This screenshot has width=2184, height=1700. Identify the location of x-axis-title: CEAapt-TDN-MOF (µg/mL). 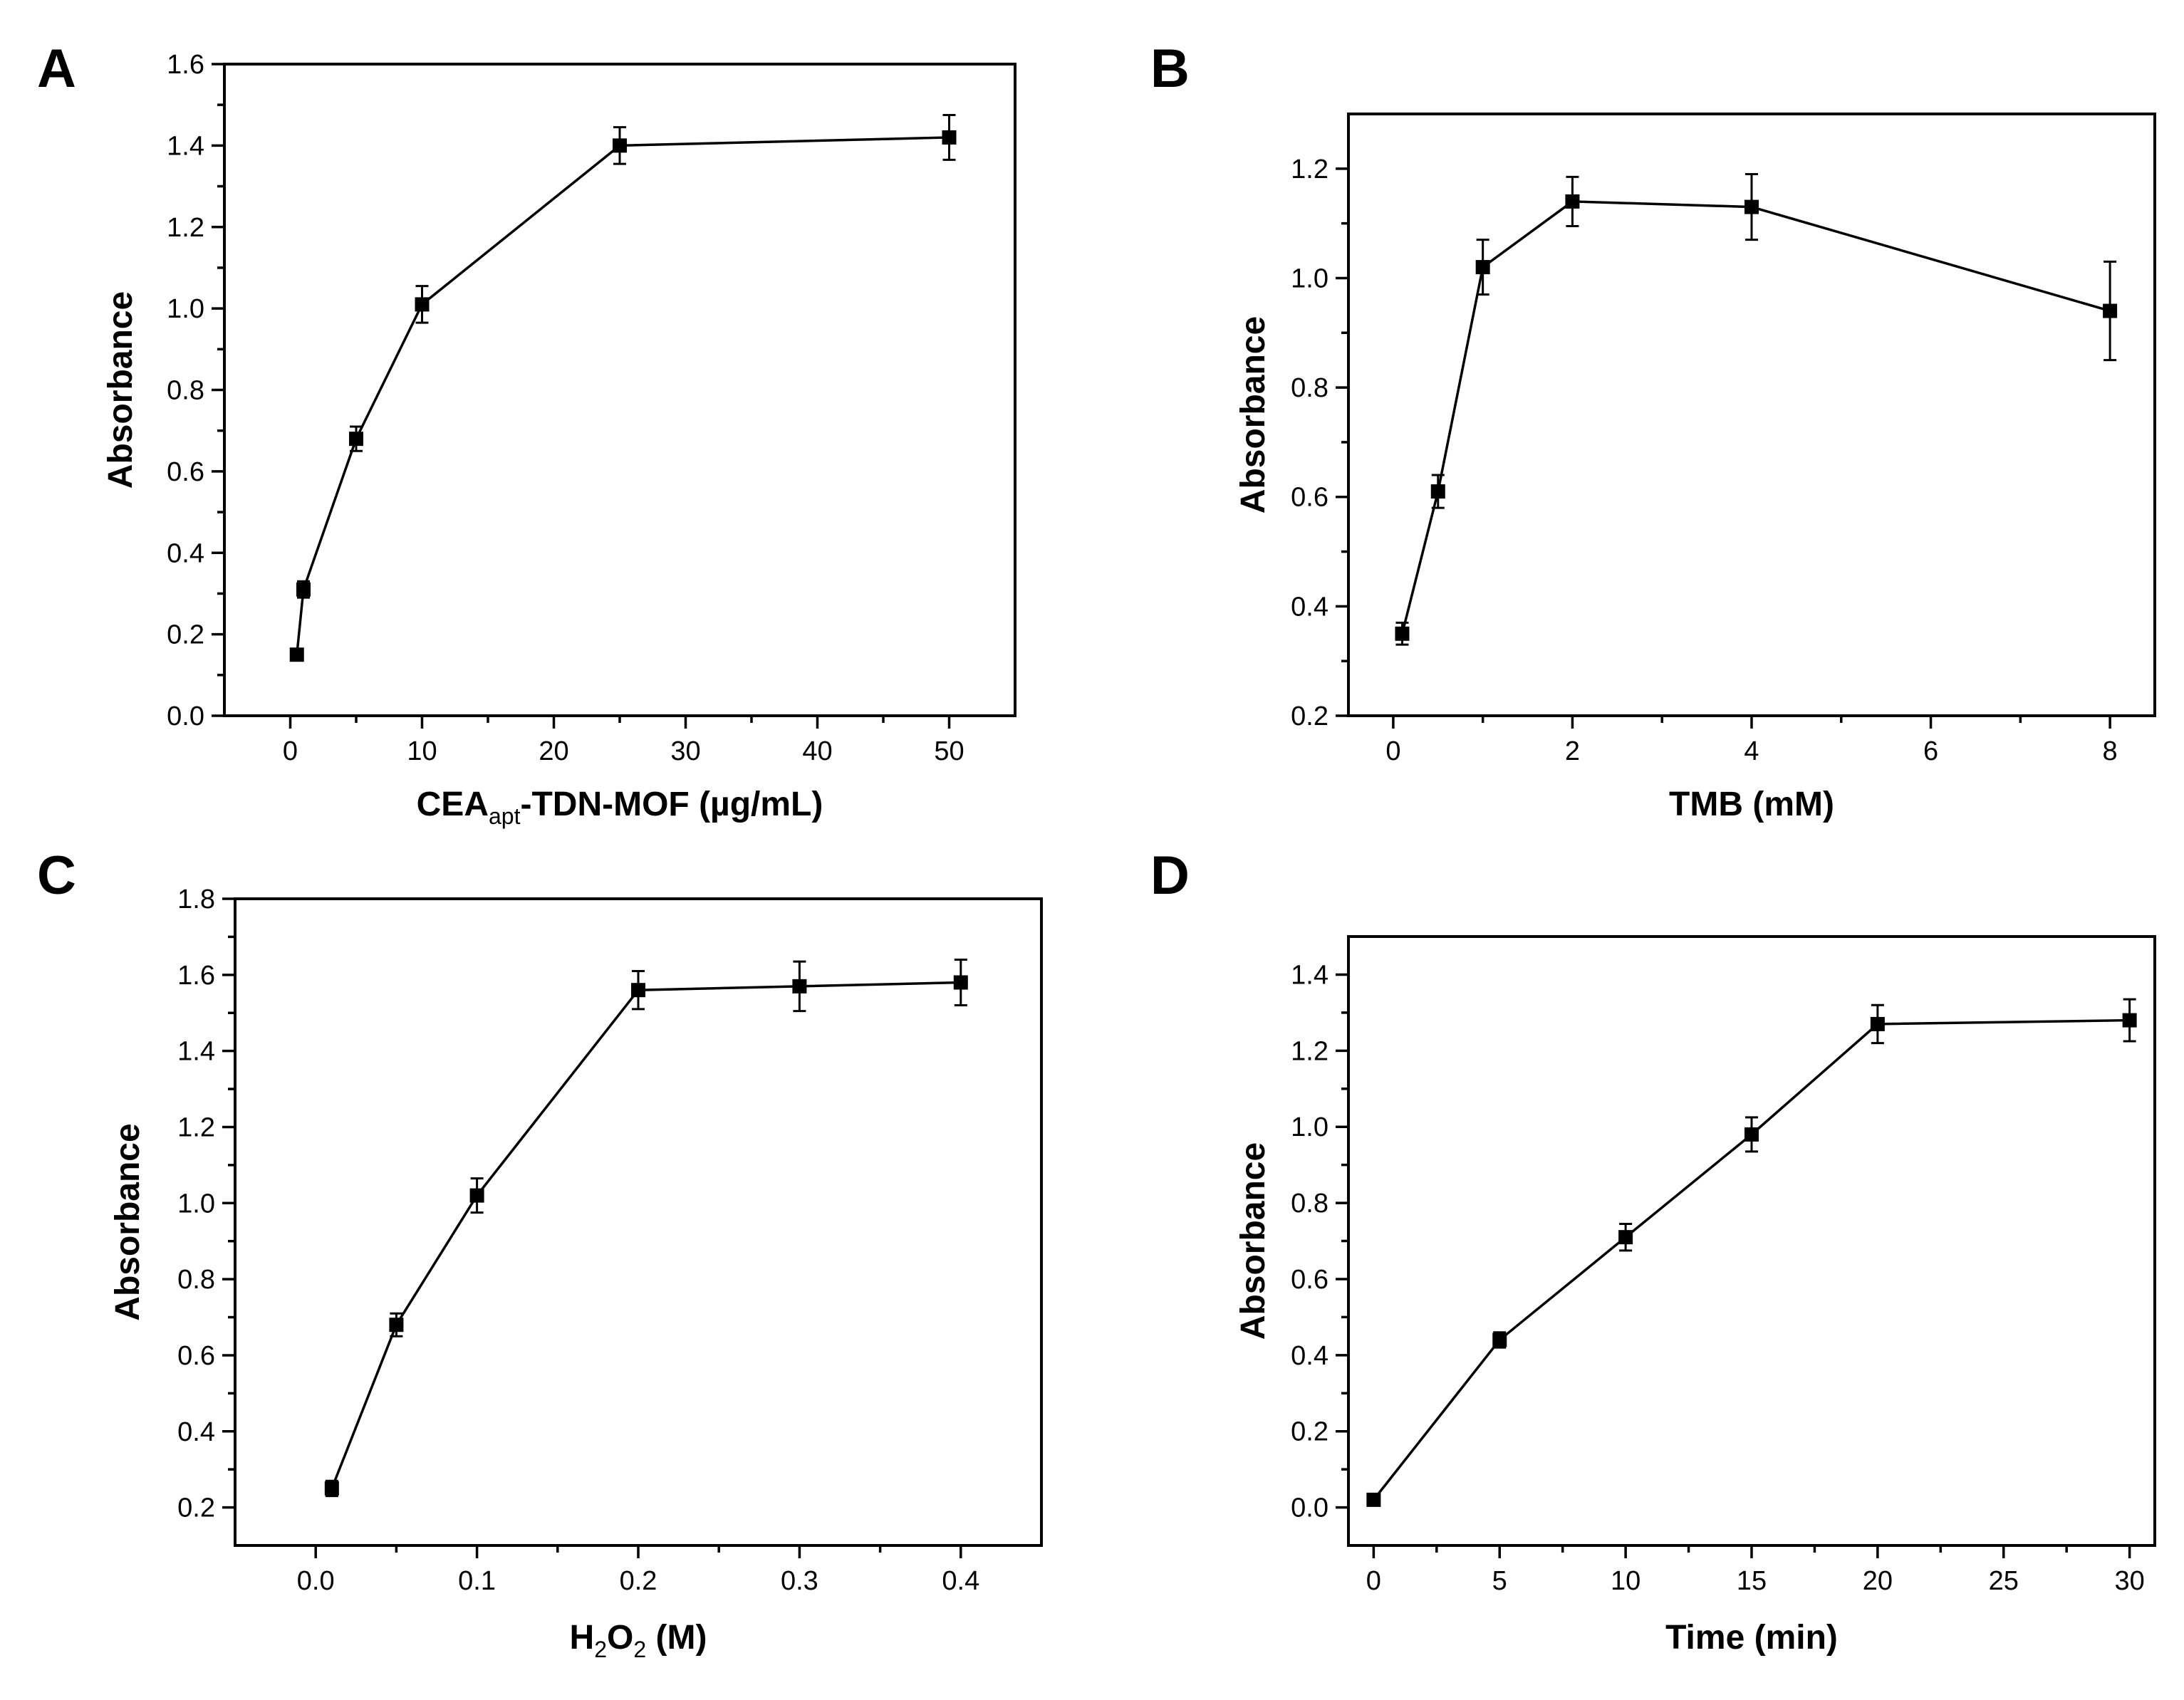
(620, 807).